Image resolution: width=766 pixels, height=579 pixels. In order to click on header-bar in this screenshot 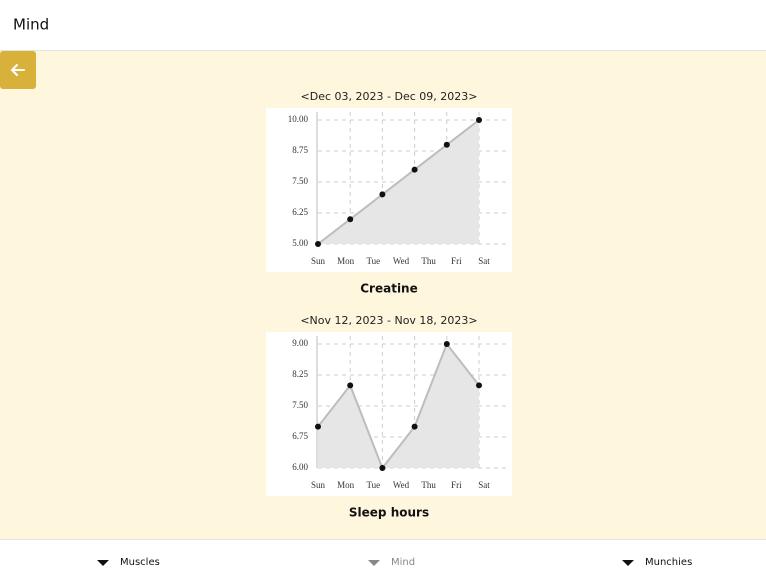, I will do `click(383, 25)`.